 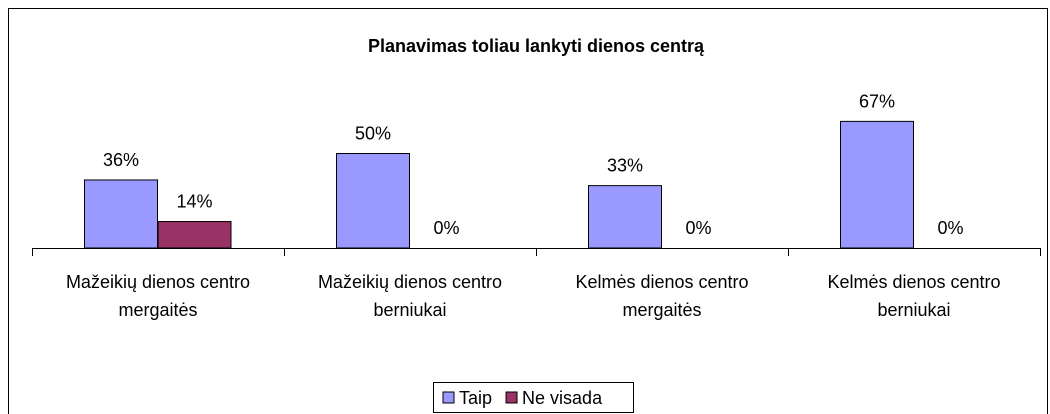 What do you see at coordinates (914, 296) in the screenshot?
I see `x-tick-label: Kelmės dienos centro berniukai` at bounding box center [914, 296].